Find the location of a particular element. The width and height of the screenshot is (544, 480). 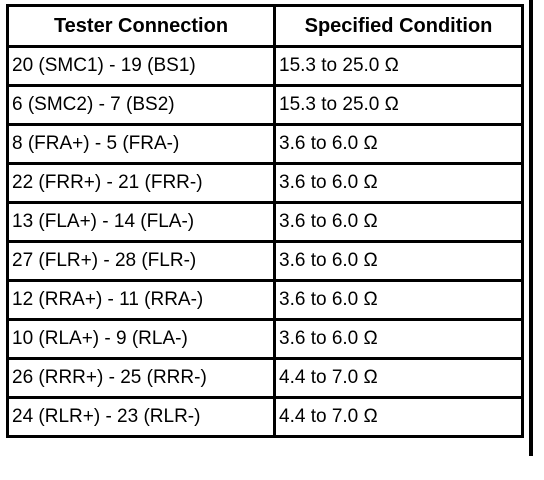

table-row: 12 (RRA+) - 11 (RRA-) 3.6 to 6.0 Ω is located at coordinates (265, 300).